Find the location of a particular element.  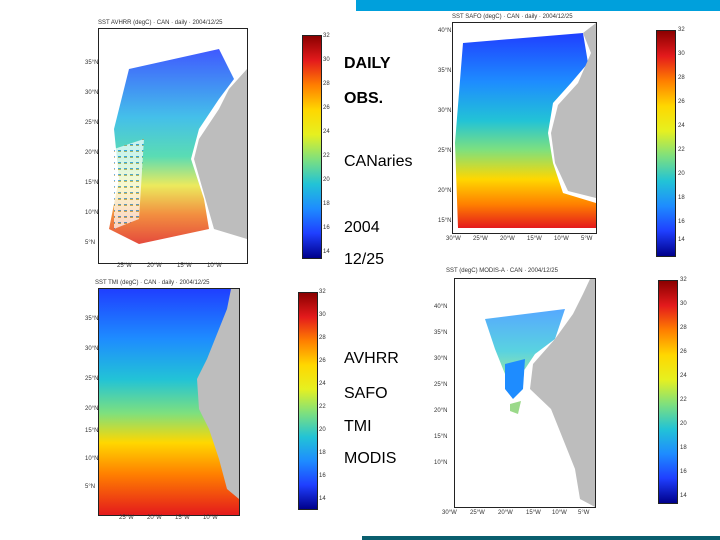

bottom-accent-bar is located at coordinates (541, 538).